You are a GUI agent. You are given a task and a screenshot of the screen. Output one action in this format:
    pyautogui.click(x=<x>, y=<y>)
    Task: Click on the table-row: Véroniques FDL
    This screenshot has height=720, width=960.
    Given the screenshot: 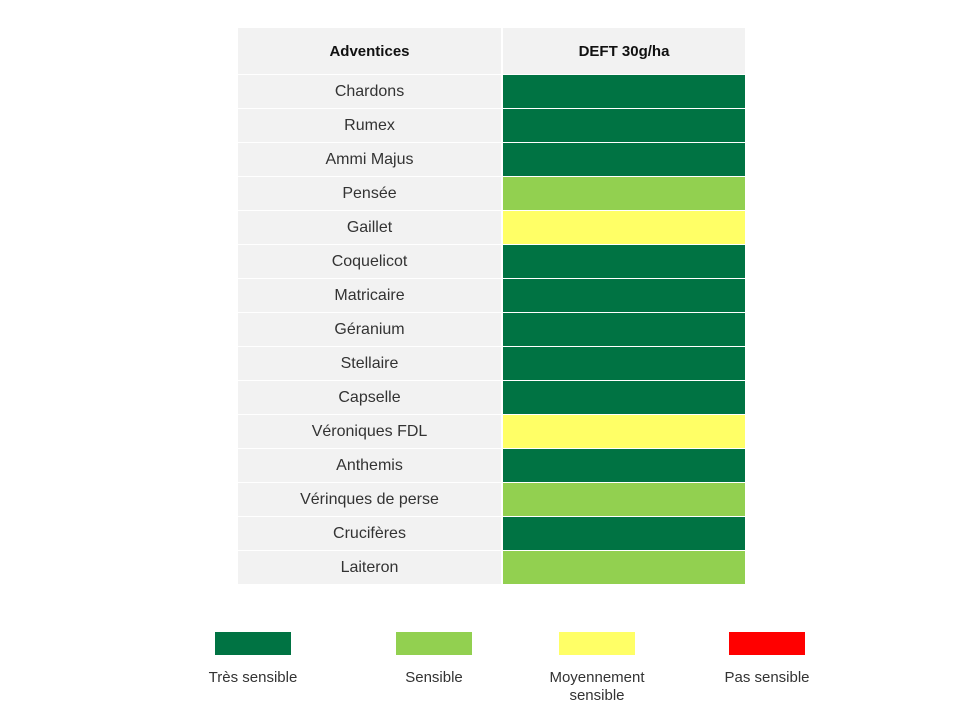 What is the action you would take?
    pyautogui.click(x=491, y=431)
    